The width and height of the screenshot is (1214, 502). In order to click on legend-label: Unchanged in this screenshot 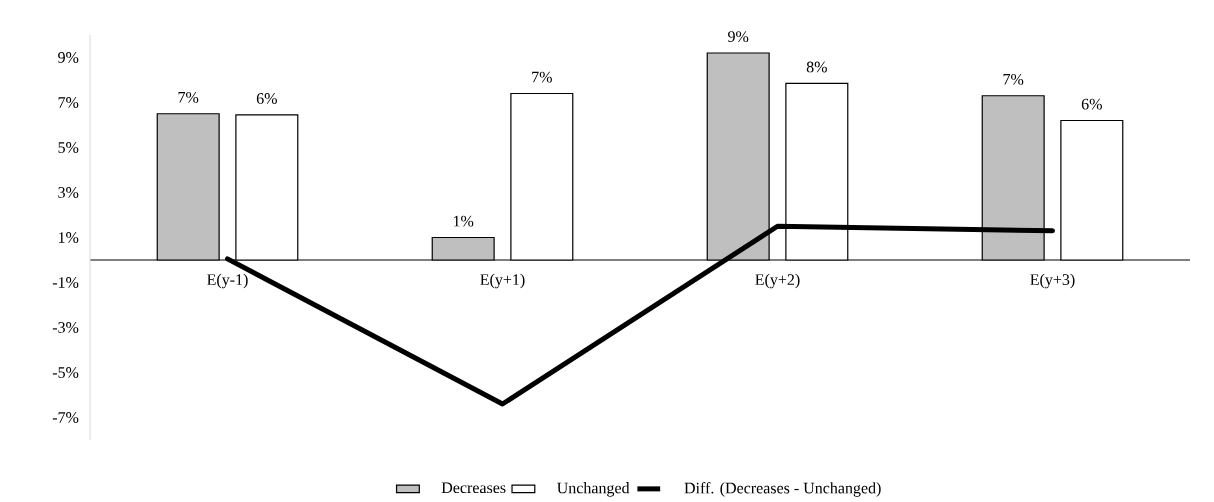, I will do `click(593, 489)`.